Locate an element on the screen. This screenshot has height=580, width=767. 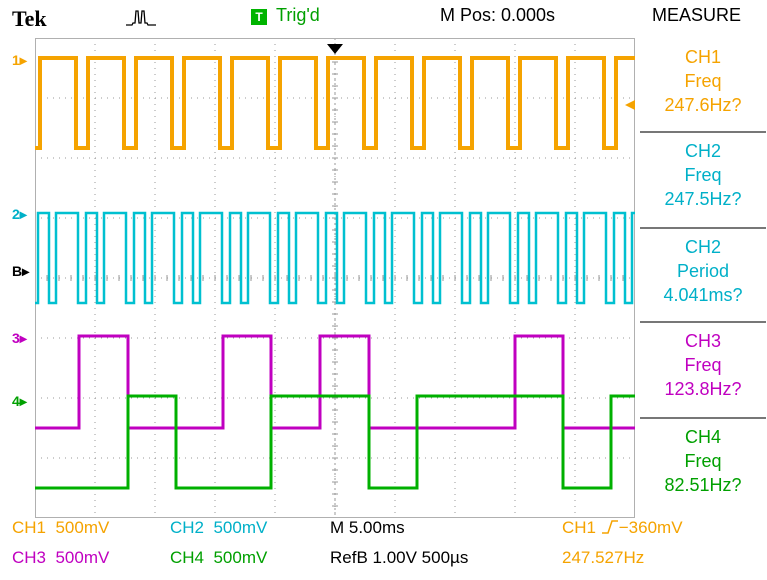
measurement-type: Period is located at coordinates (703, 271).